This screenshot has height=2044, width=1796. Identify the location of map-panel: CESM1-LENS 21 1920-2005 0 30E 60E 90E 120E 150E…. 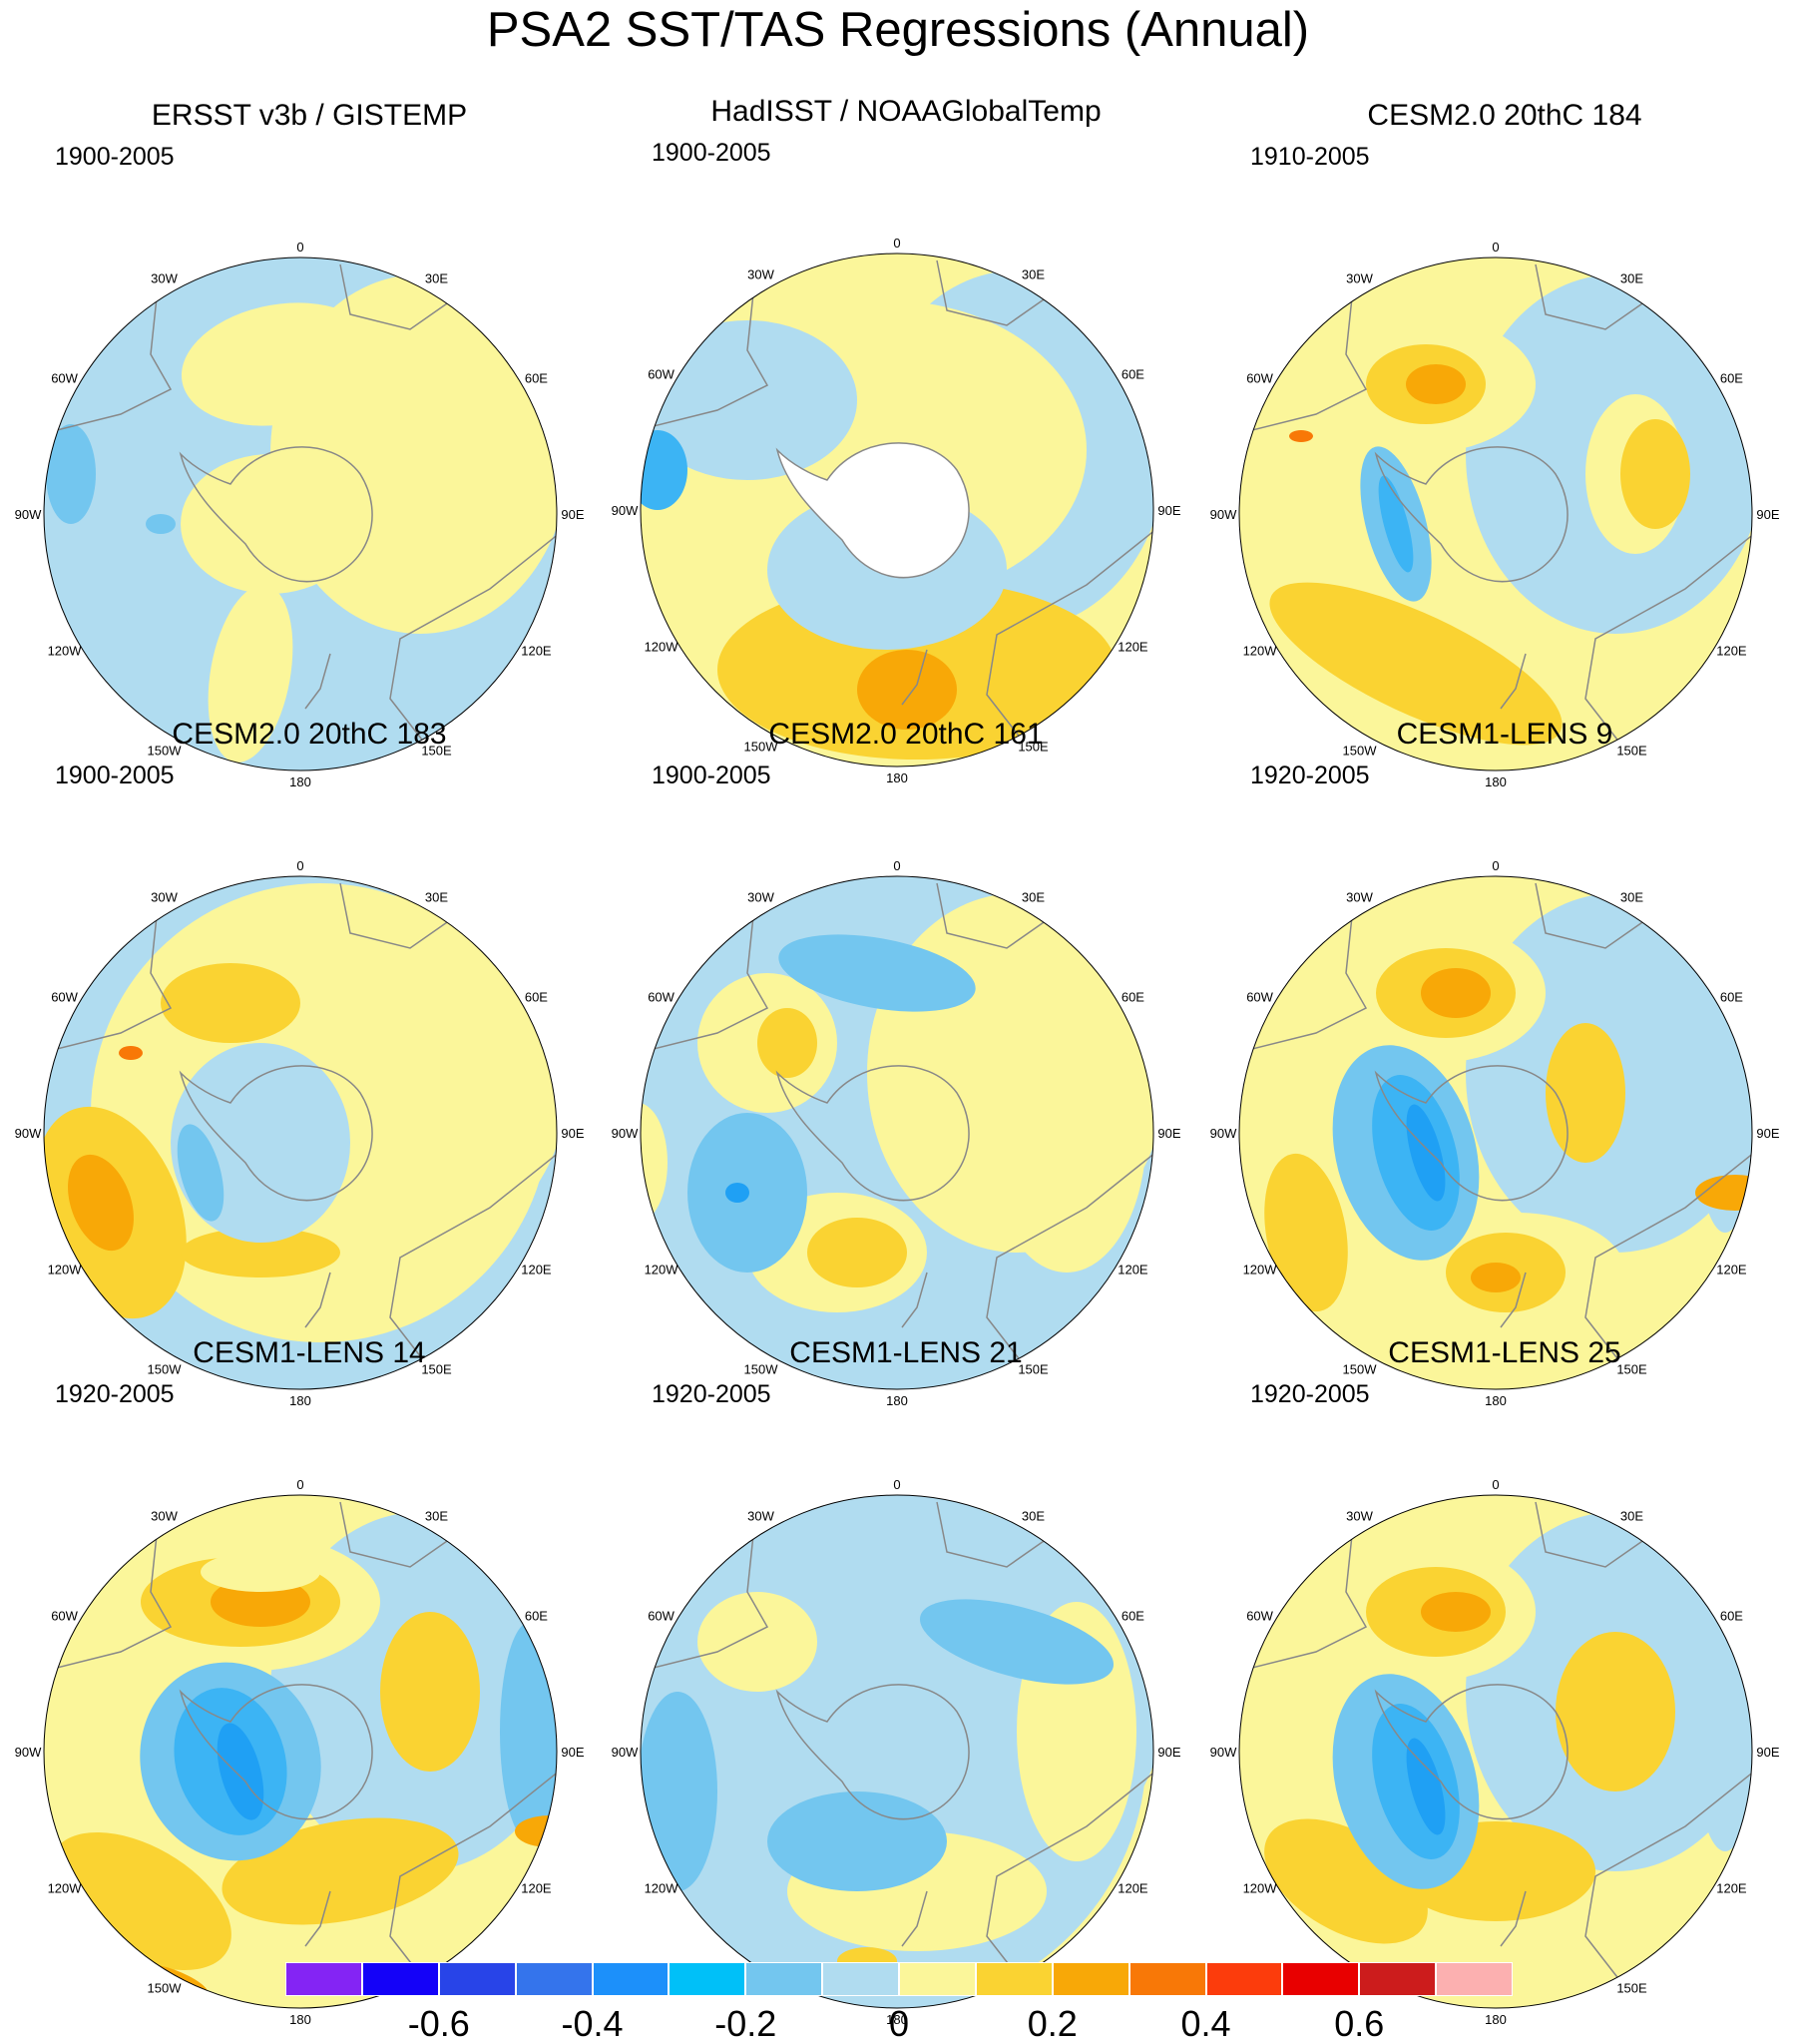
(906, 1681).